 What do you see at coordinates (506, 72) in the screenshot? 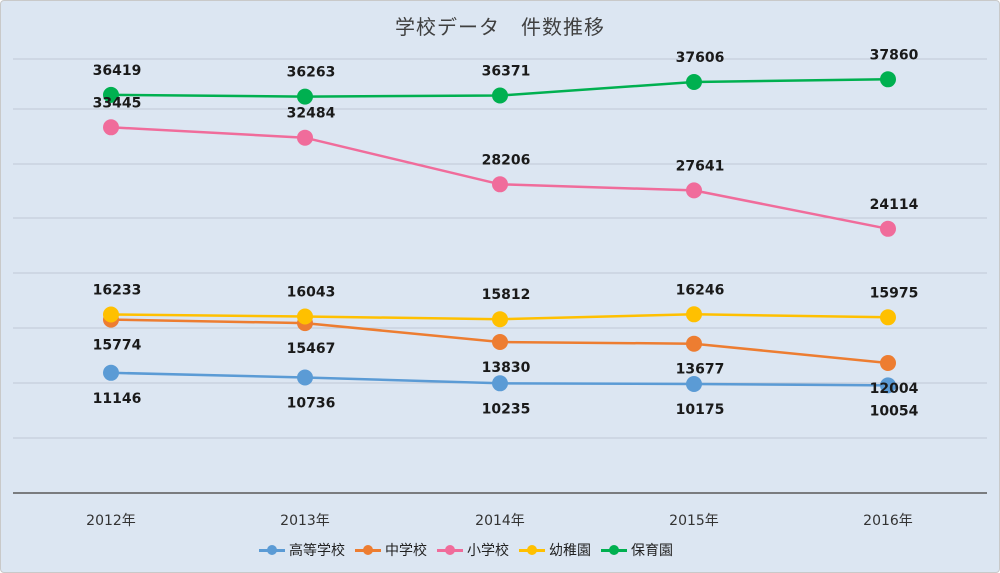
I see `data-label: 36371` at bounding box center [506, 72].